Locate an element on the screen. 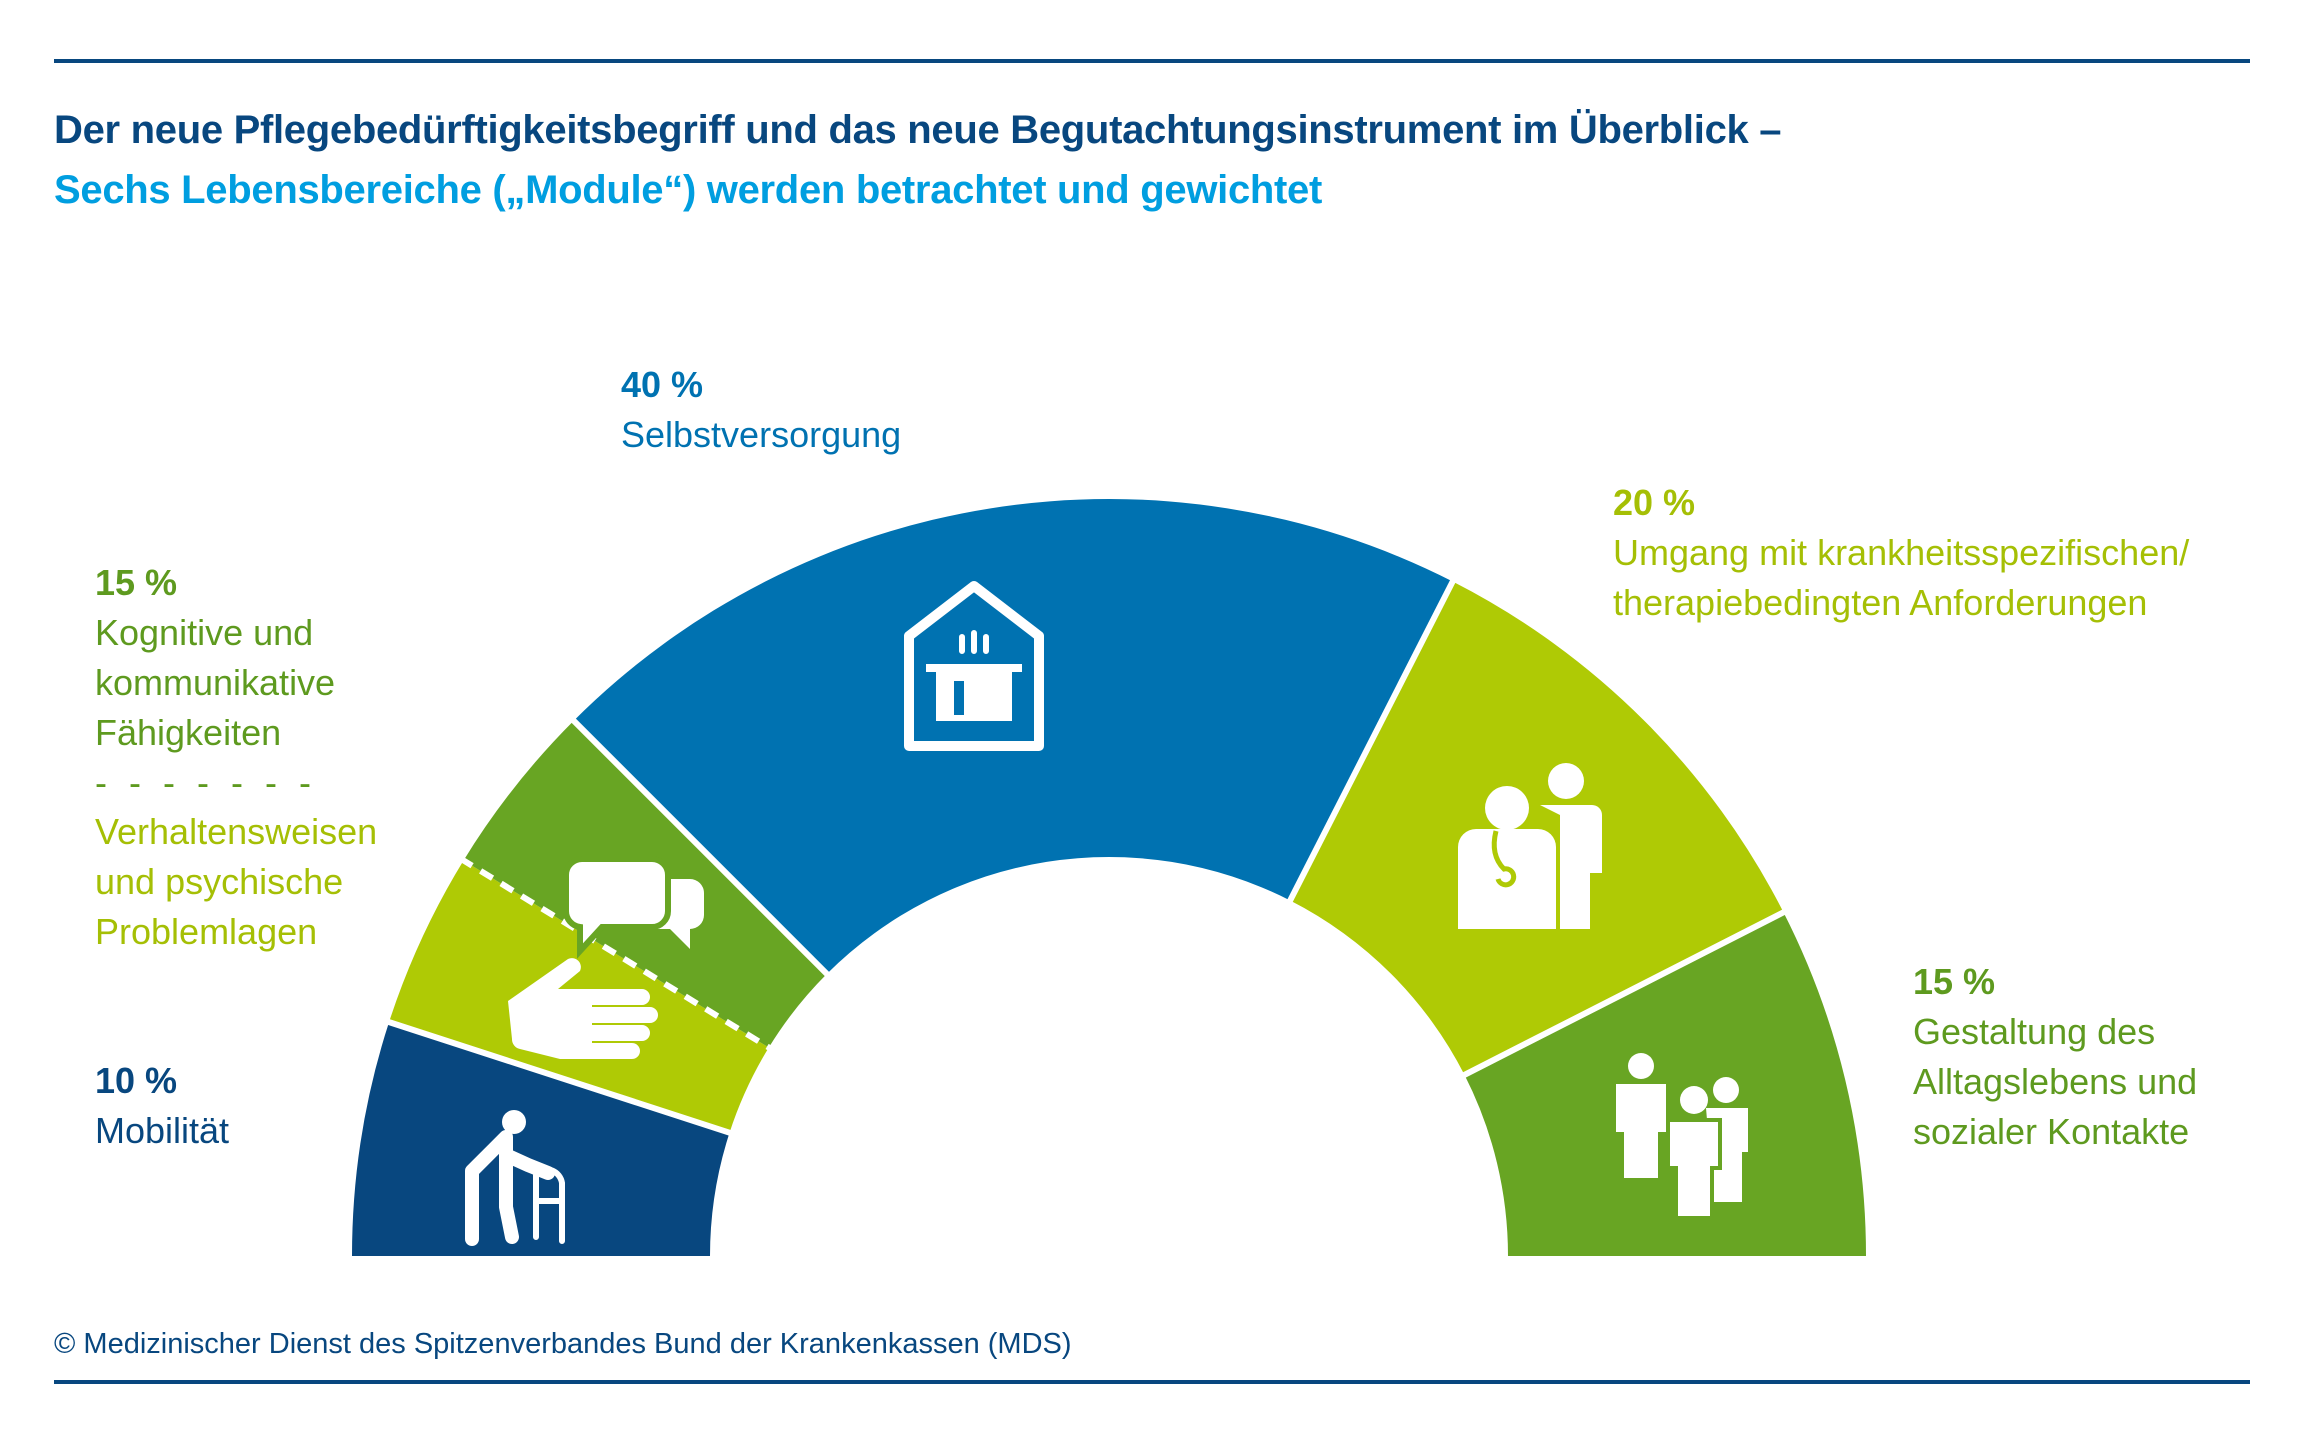 The height and width of the screenshot is (1453, 2303). segment-selbstversorgung is located at coordinates (1013, 736).